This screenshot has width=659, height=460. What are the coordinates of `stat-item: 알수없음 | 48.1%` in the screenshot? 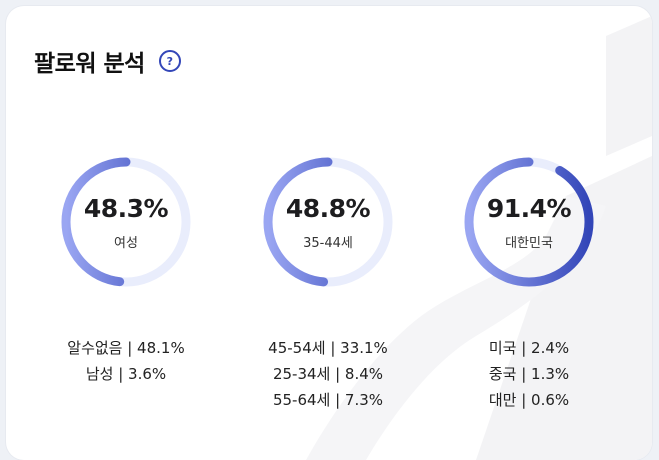 It's located at (126, 348).